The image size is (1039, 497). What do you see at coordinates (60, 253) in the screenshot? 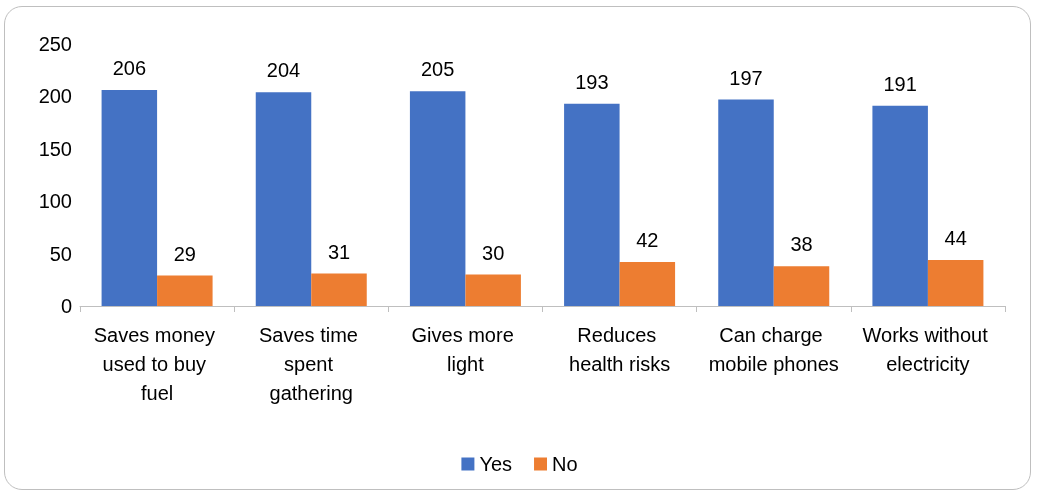
I see `y-tick-label: 50` at bounding box center [60, 253].